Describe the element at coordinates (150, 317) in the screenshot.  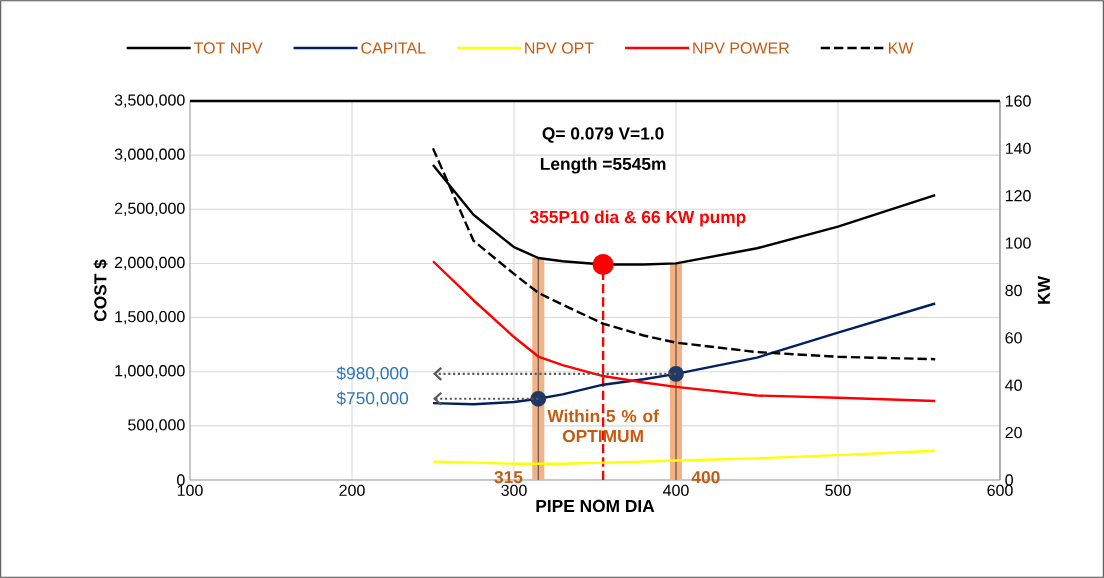
I see `y-tick-label: 1,500,000` at that location.